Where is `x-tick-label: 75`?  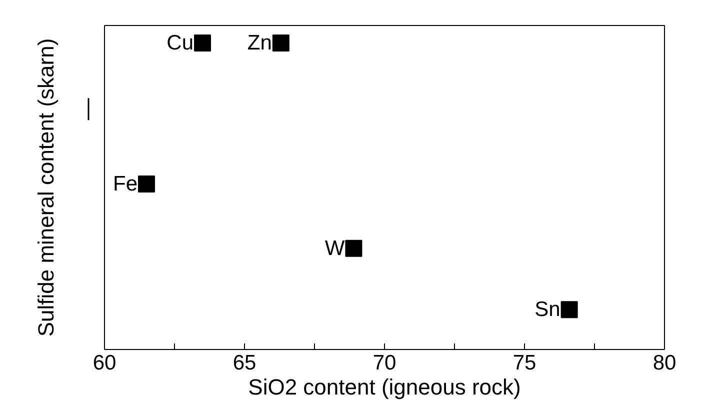
x-tick-label: 75 is located at coordinates (524, 363).